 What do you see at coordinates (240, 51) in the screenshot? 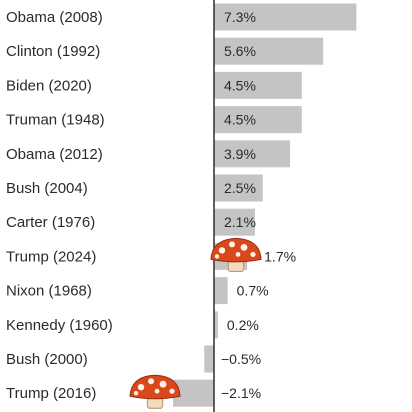
I see `value-label: 5.6%` at bounding box center [240, 51].